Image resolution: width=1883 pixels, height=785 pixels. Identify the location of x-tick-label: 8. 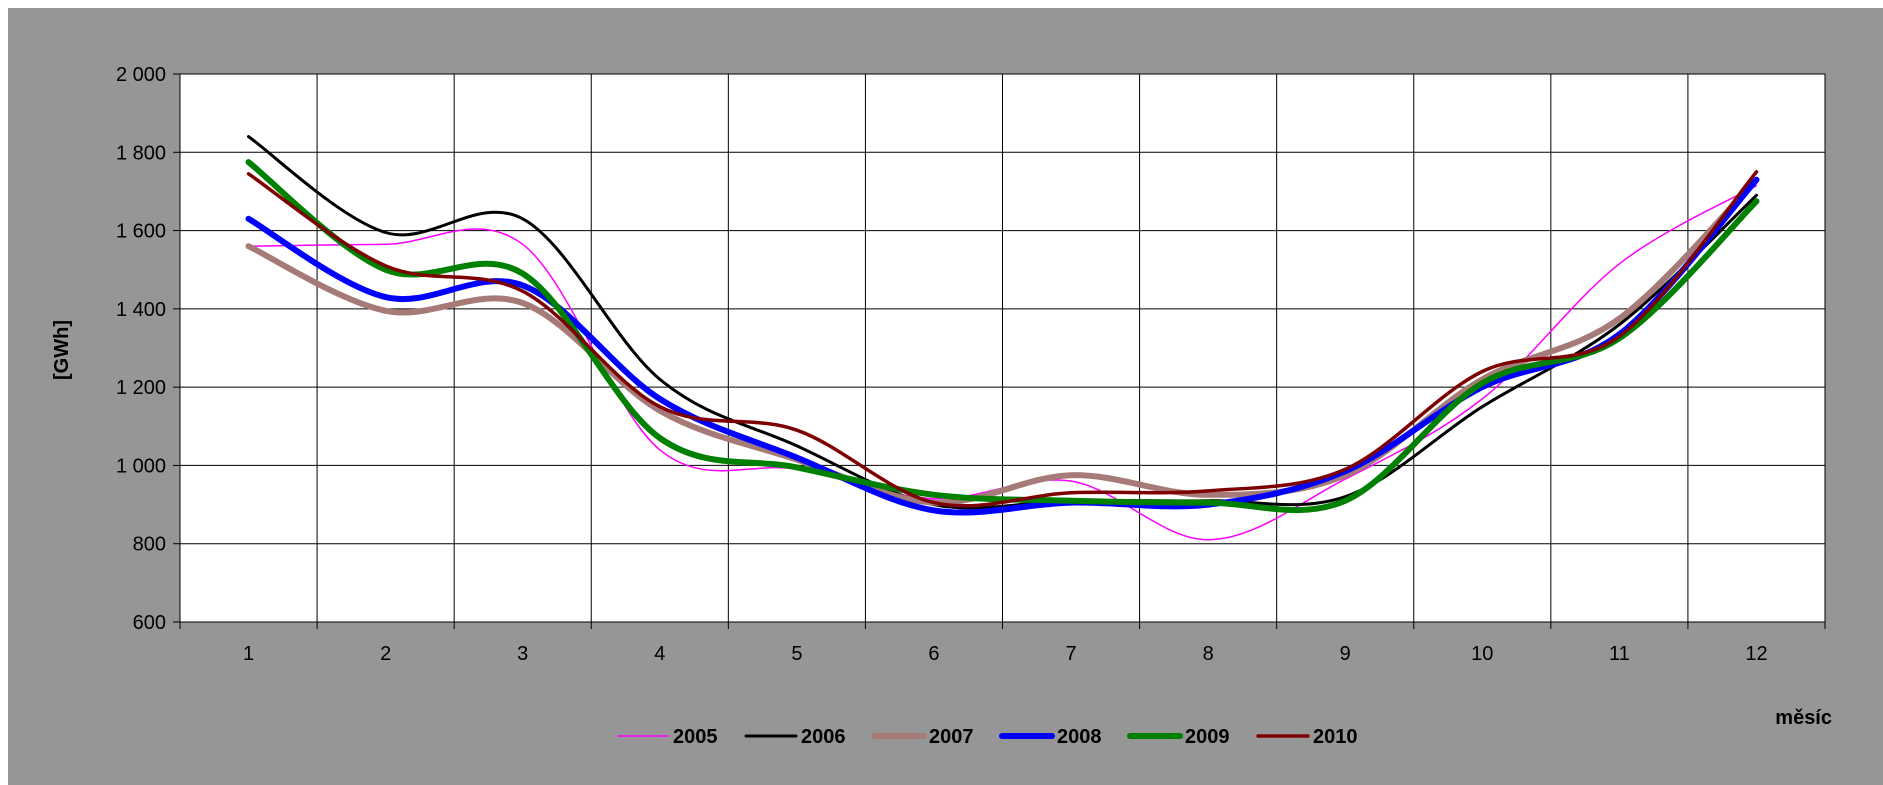
(1208, 654).